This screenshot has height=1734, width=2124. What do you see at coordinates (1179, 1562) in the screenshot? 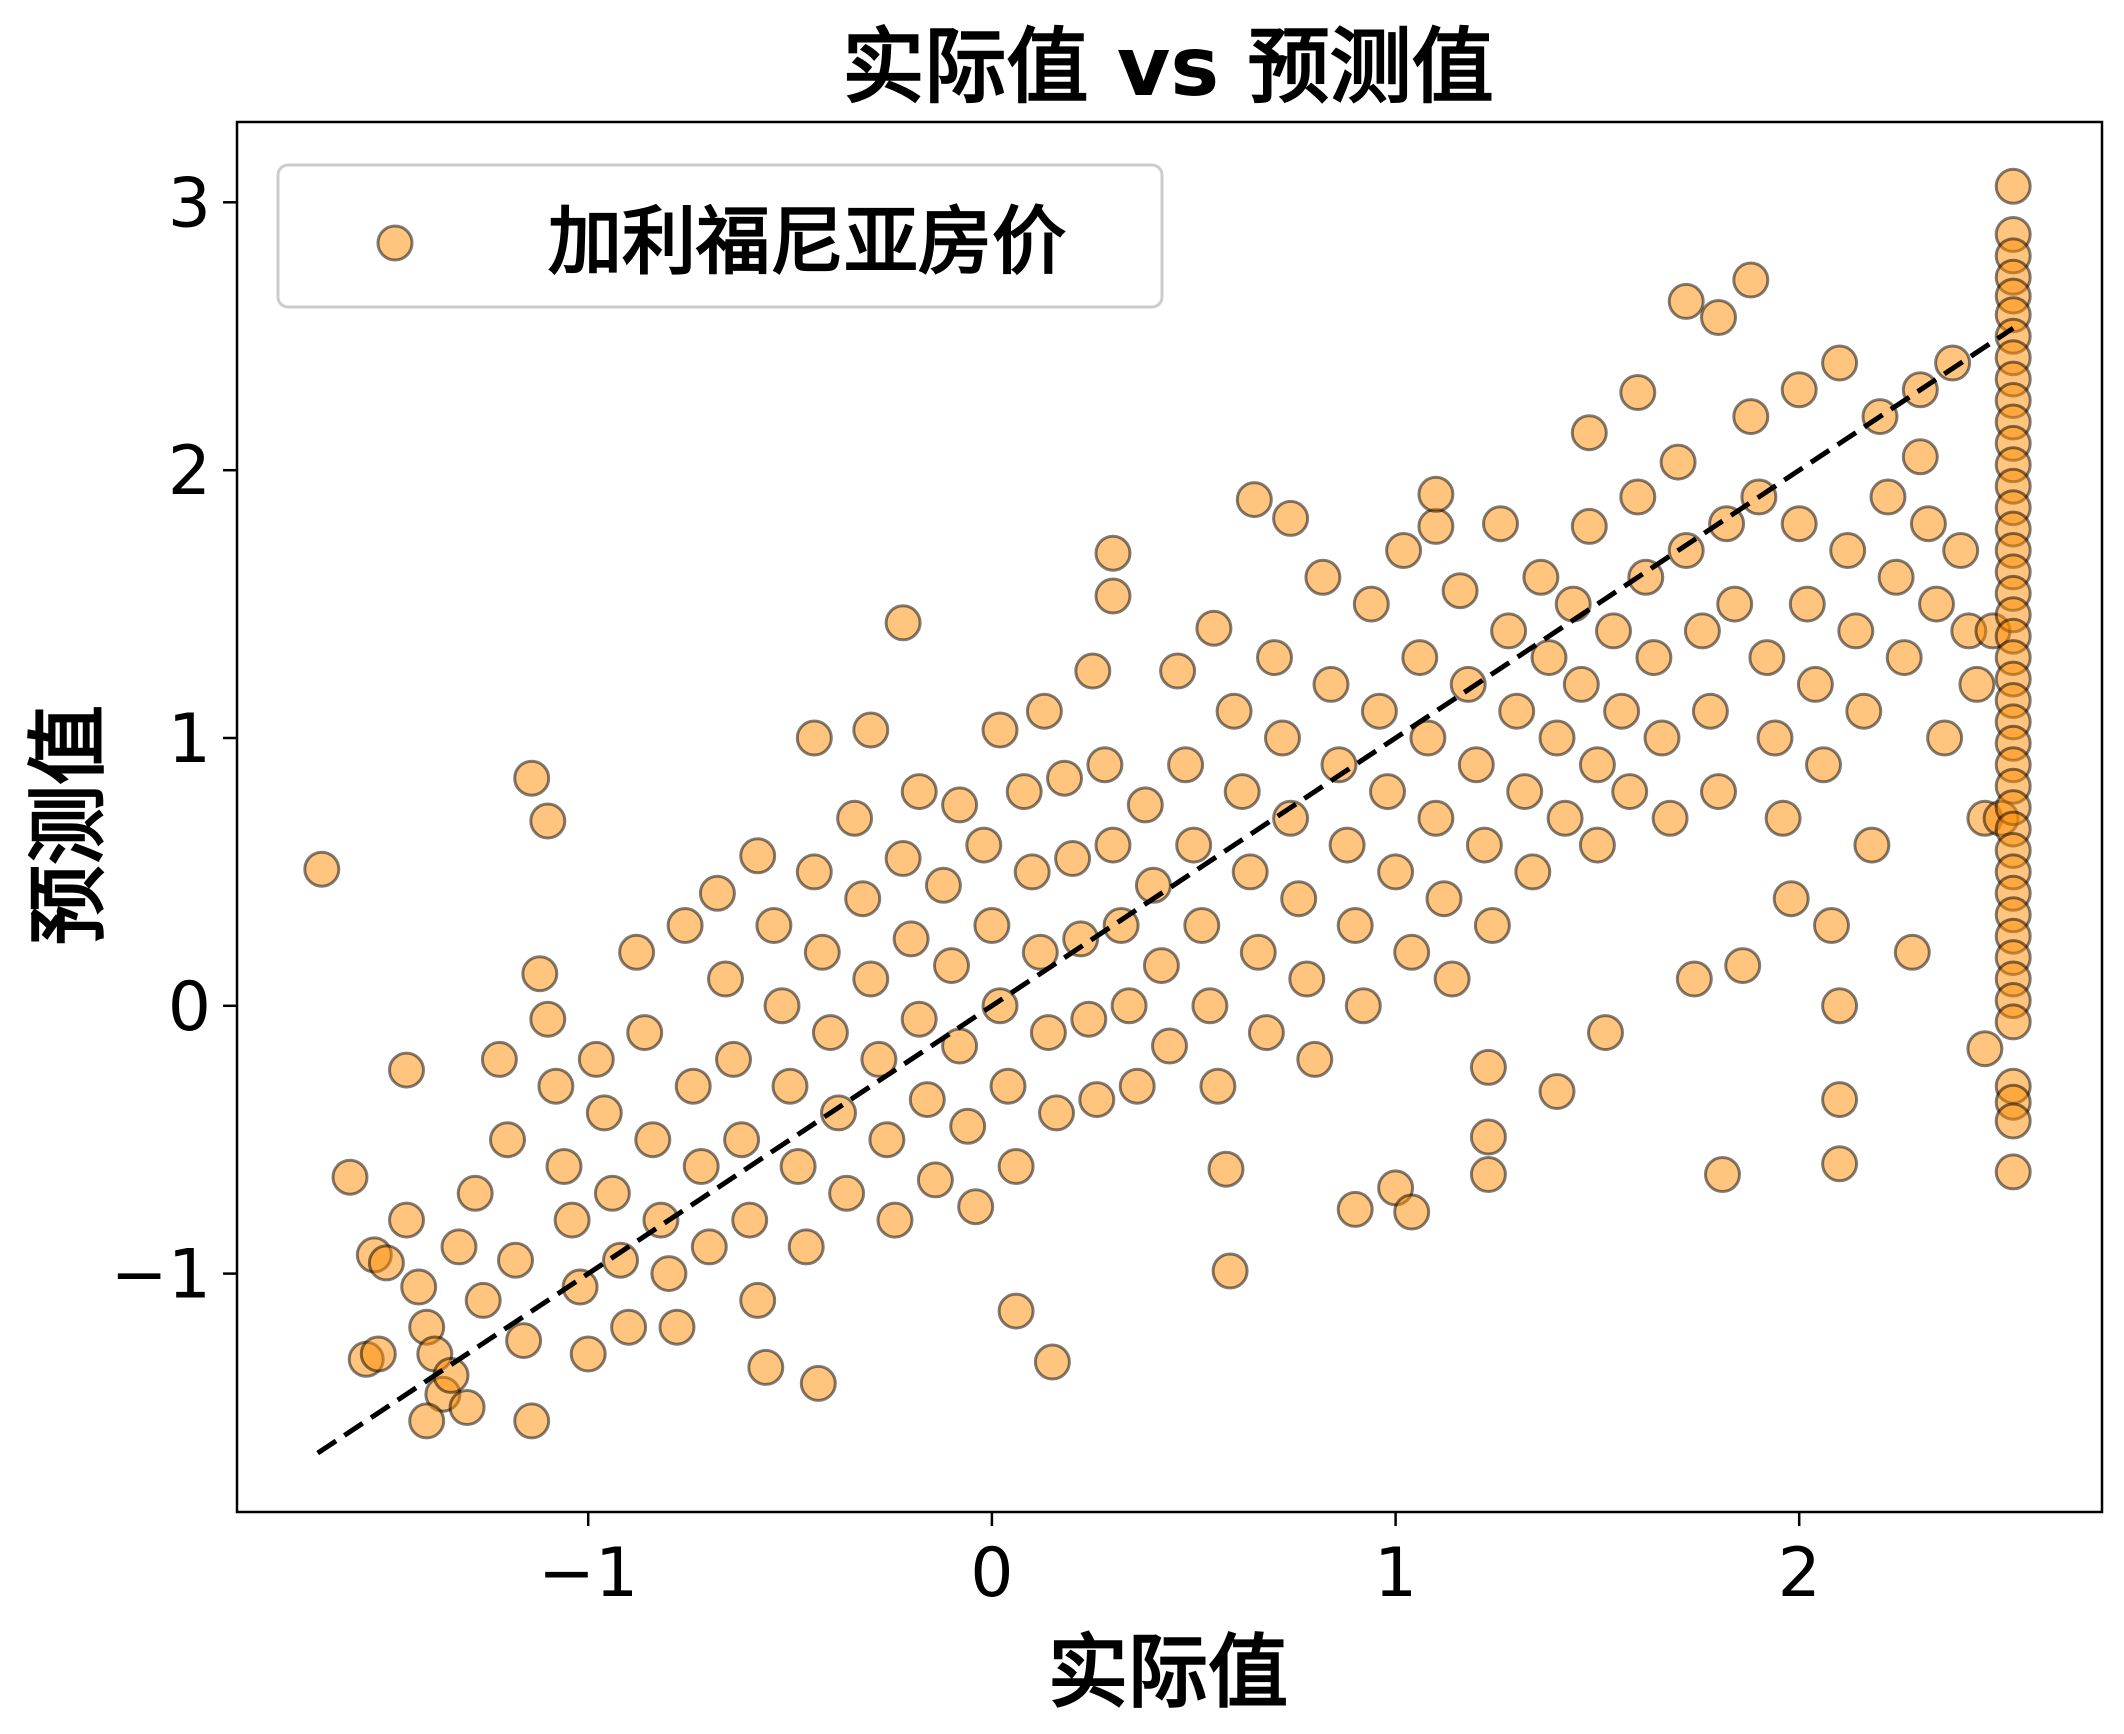
I see `x-axis: −1 0 1 2` at bounding box center [1179, 1562].